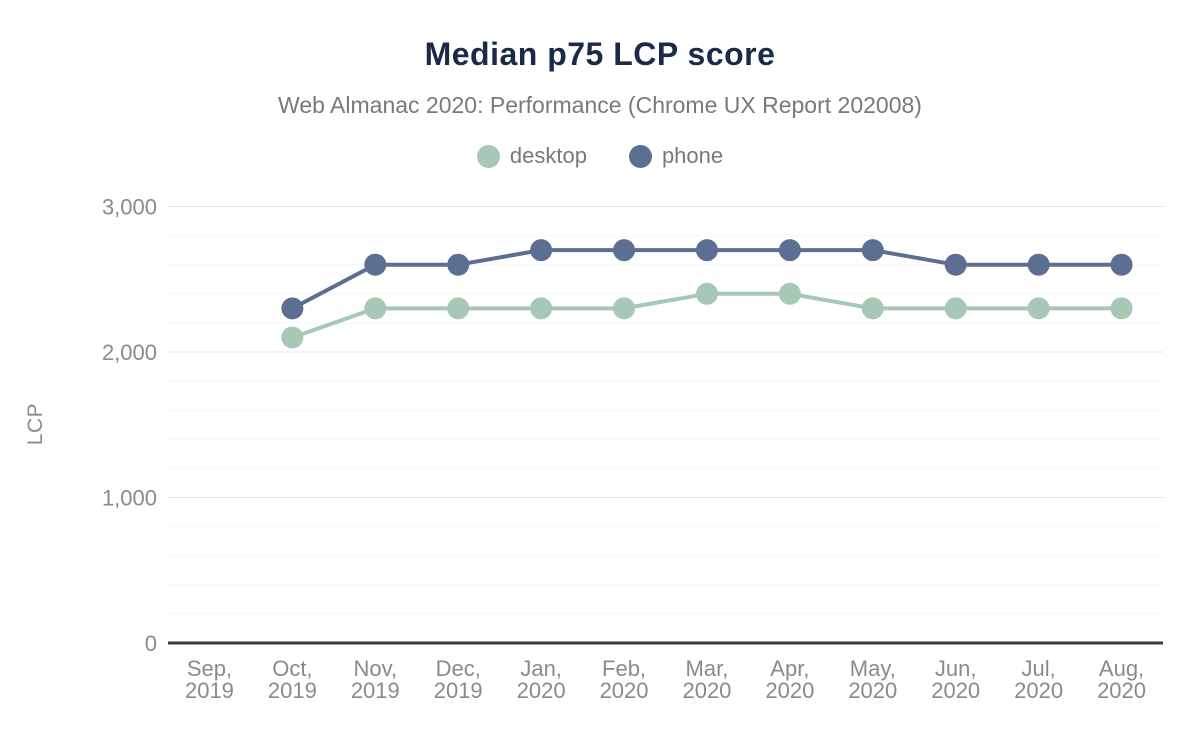 The width and height of the screenshot is (1200, 742). What do you see at coordinates (488, 156) in the screenshot?
I see `desktop-series-swatch` at bounding box center [488, 156].